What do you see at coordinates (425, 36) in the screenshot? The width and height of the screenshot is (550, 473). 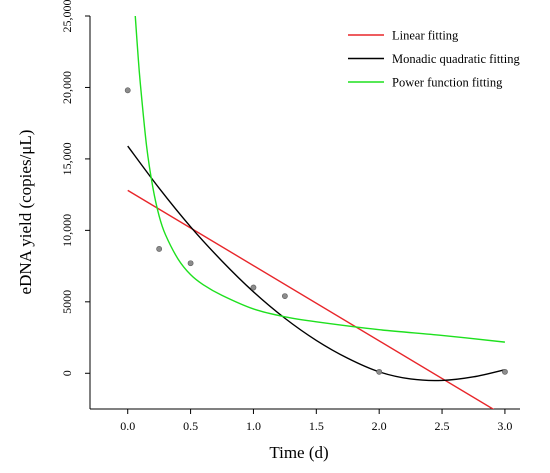 I see `legend-label: Linear fitting` at bounding box center [425, 36].